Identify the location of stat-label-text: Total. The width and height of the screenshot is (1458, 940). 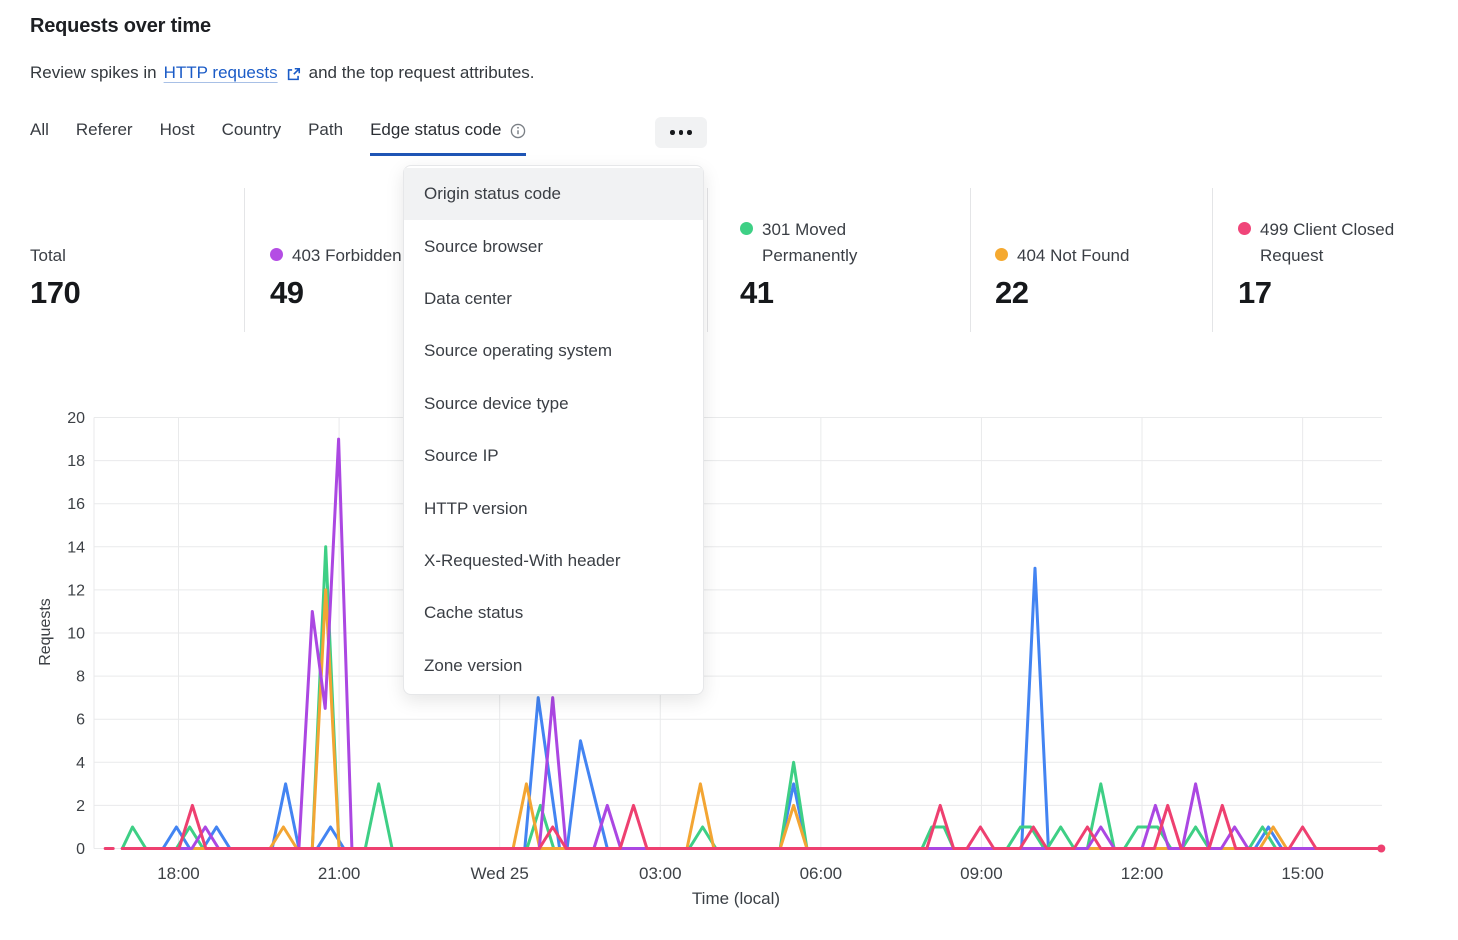
(48, 255).